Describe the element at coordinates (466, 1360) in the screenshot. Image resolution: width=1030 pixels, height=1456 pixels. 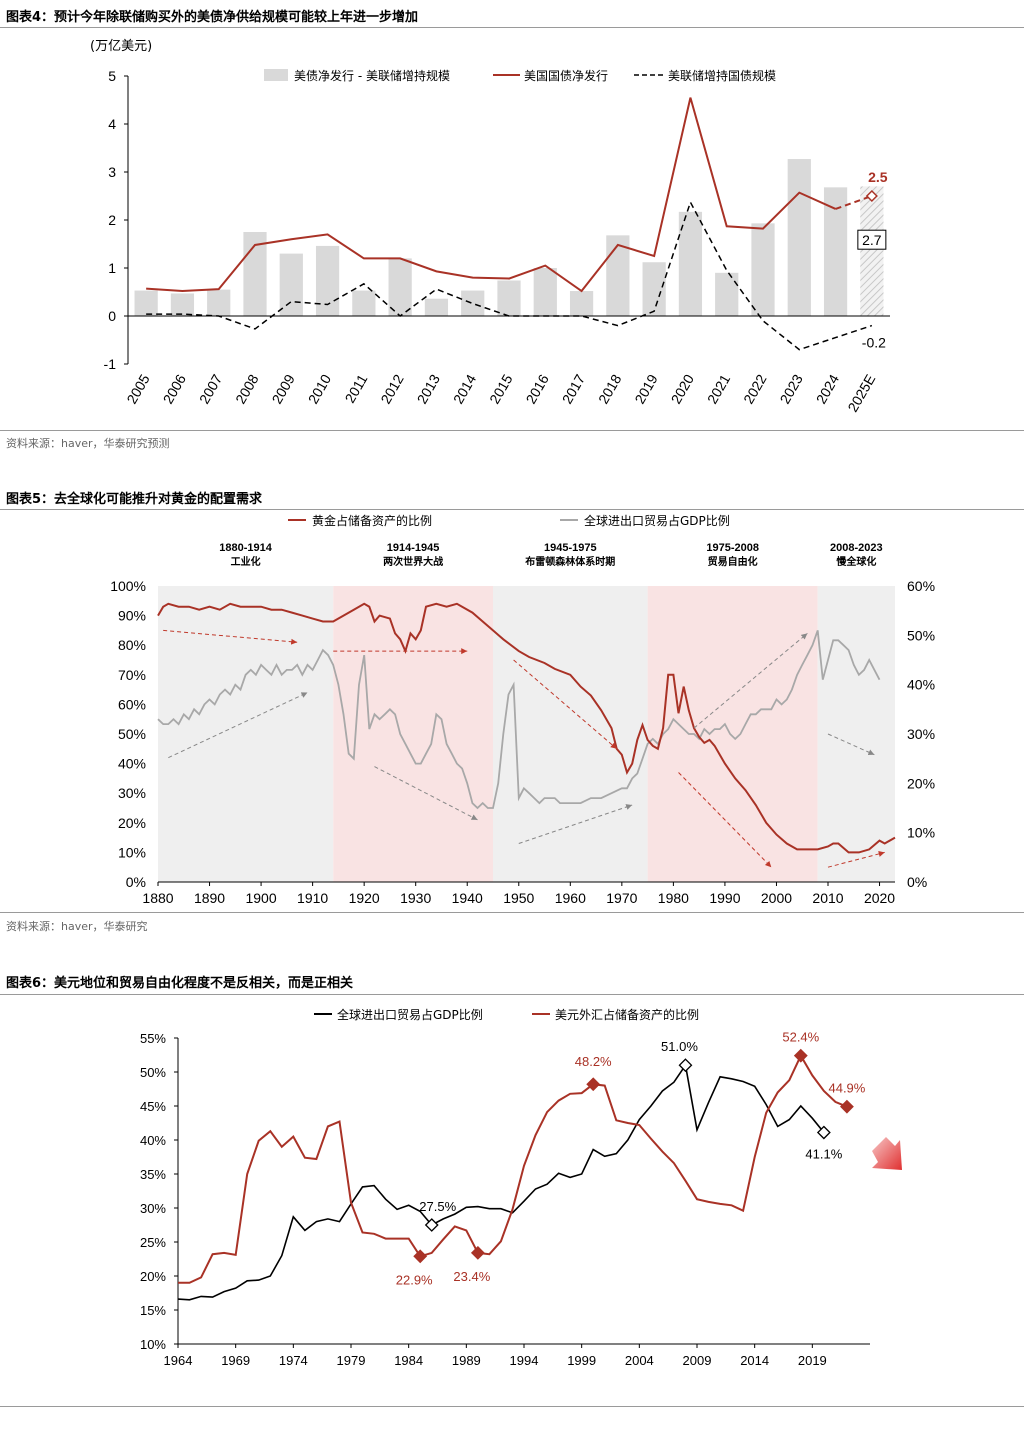
I see `chart-3-x-tick-label: 1989` at that location.